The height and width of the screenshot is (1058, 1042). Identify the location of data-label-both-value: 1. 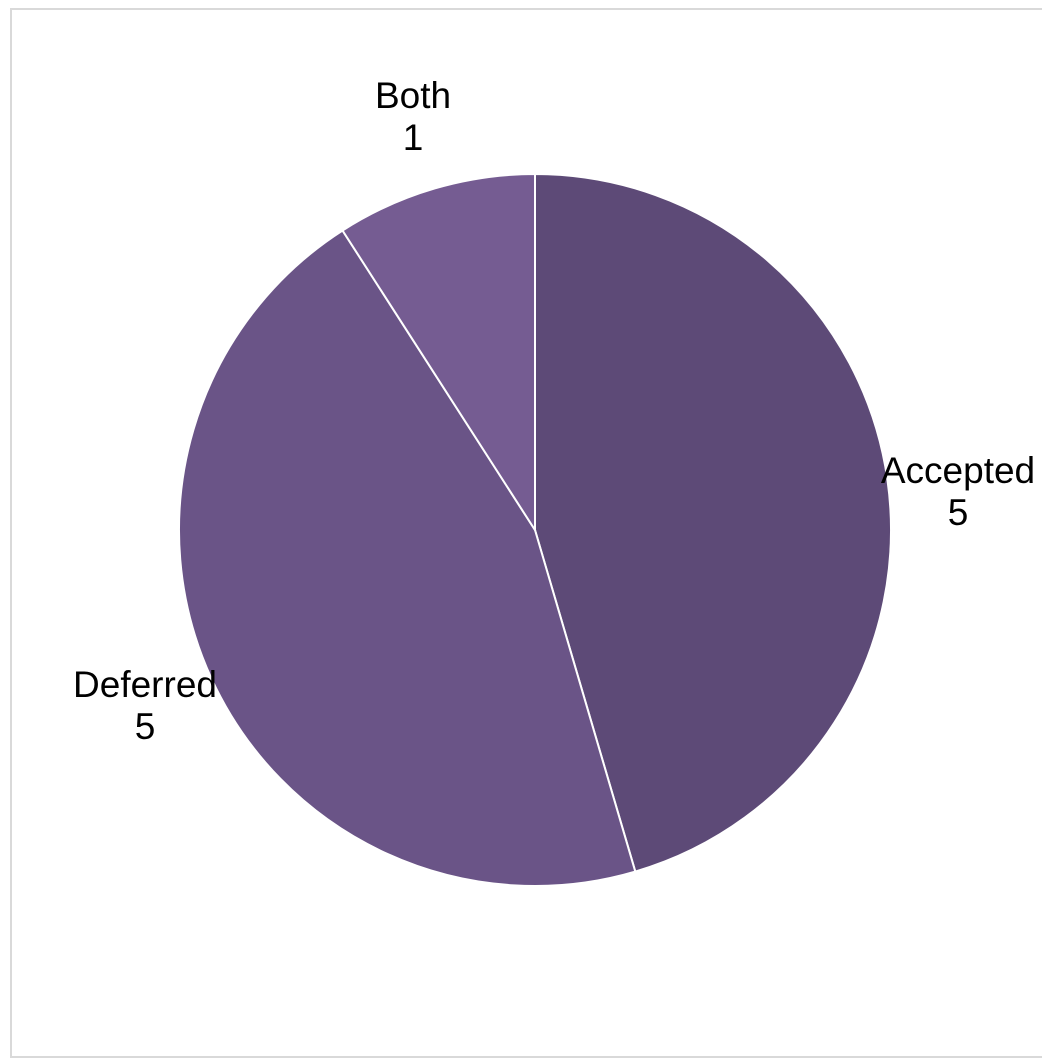
(413, 137).